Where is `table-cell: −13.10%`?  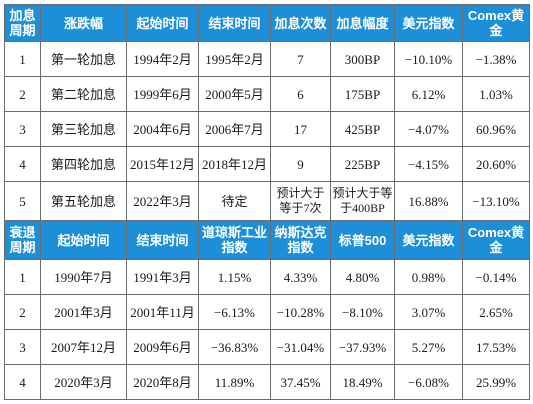
table-cell: −13.10% is located at coordinates (496, 201).